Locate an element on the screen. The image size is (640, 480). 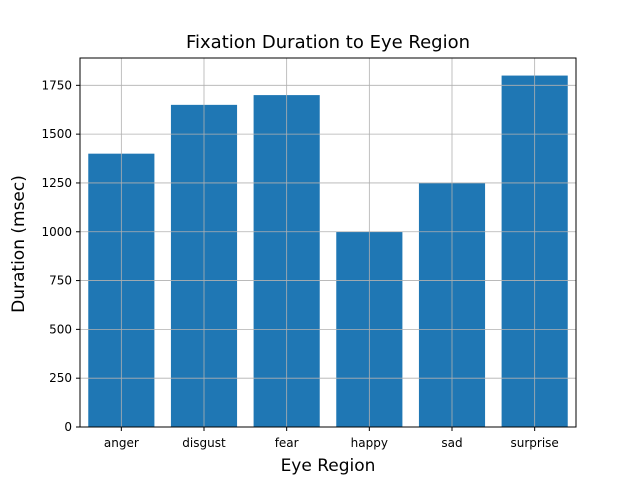
x-tick-label: anger is located at coordinates (121, 443).